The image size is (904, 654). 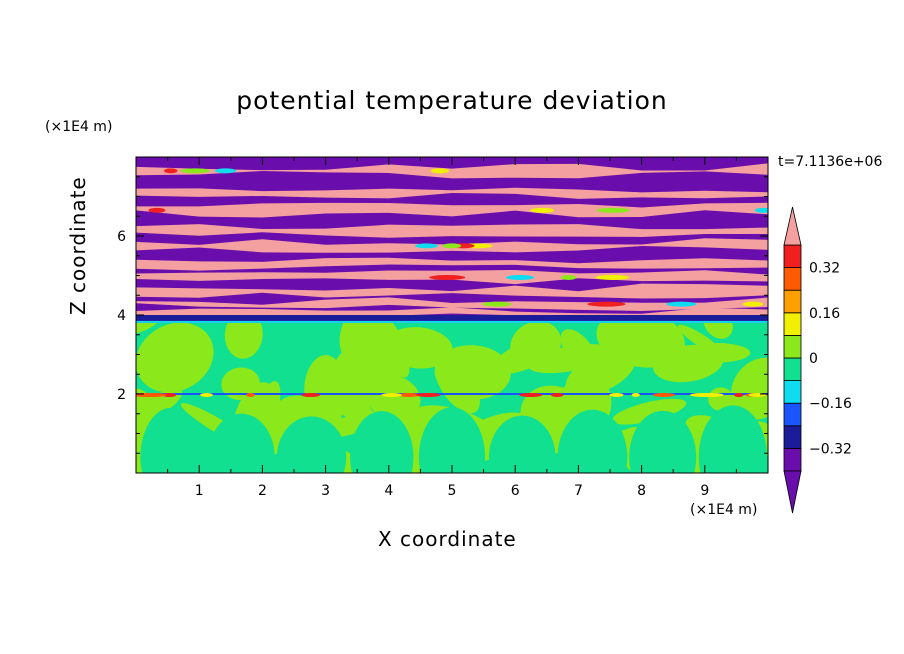 What do you see at coordinates (262, 491) in the screenshot?
I see `x-tick-label: 2` at bounding box center [262, 491].